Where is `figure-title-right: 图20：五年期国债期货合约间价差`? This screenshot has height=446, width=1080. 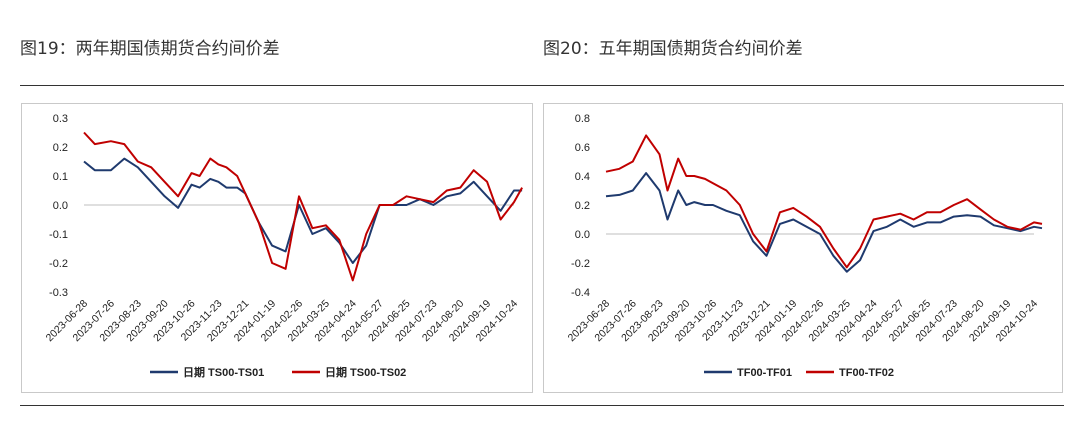 figure-title-right: 图20：五年期国债期货合约间价差 is located at coordinates (673, 49).